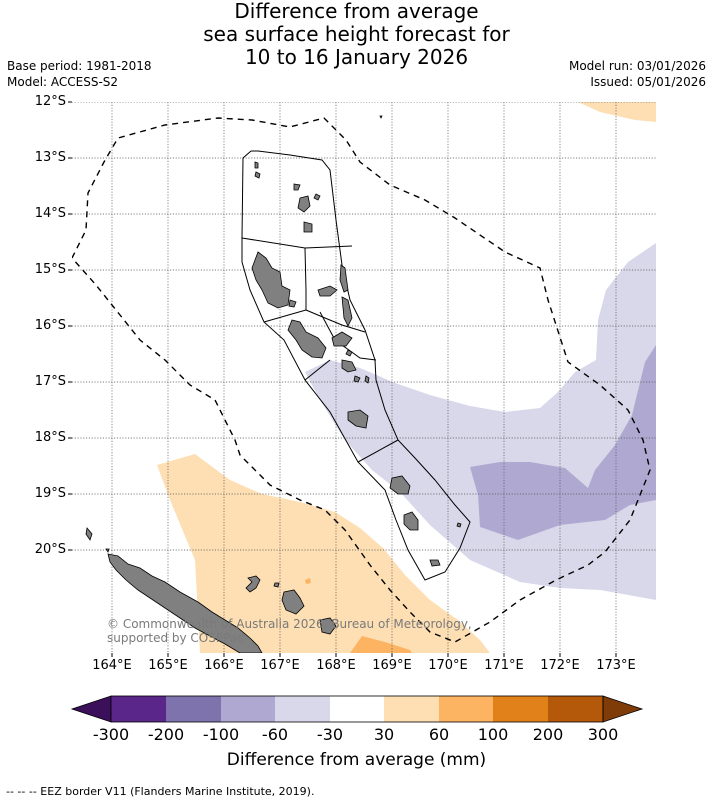  What do you see at coordinates (448, 665) in the screenshot?
I see `lon-label-170e: 170°E` at bounding box center [448, 665].